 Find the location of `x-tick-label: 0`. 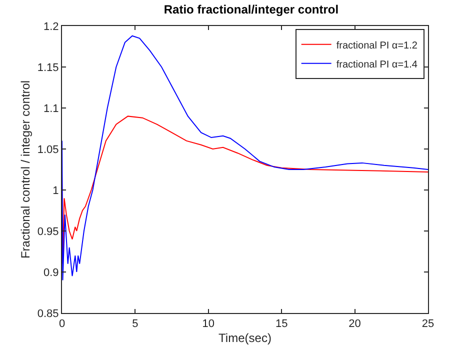

x-tick-label: 0 is located at coordinates (62, 324).